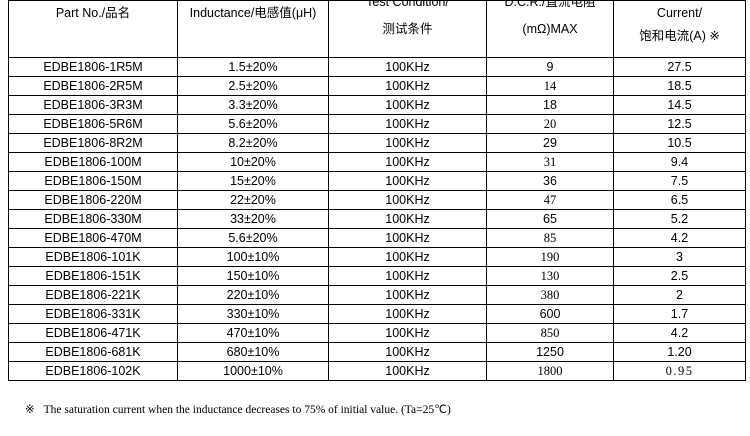 The image size is (750, 436). I want to click on dcr-cell: 65, so click(550, 219).